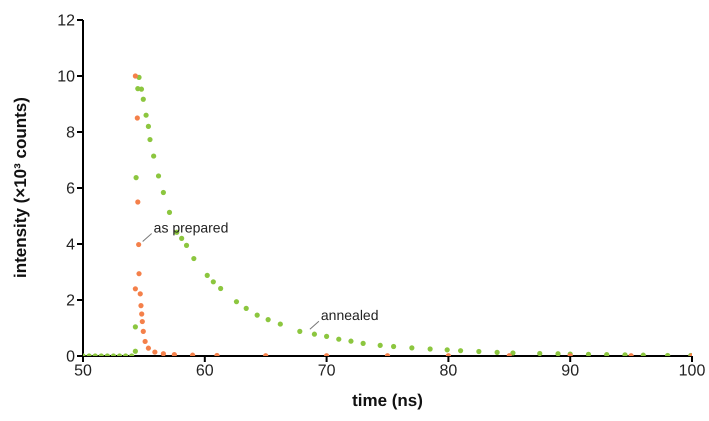  I want to click on x-tick-label: 50, so click(83, 371).